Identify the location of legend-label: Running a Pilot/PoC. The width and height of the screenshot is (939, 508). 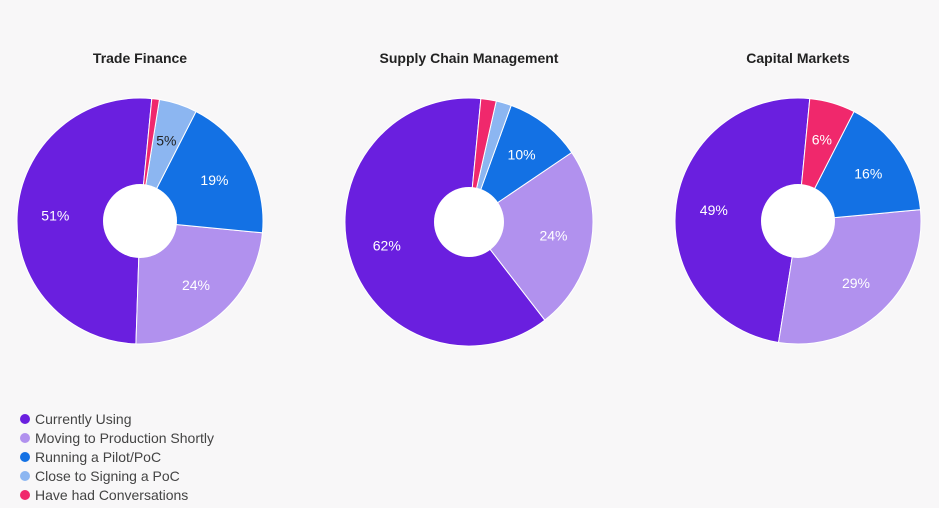
(98, 456).